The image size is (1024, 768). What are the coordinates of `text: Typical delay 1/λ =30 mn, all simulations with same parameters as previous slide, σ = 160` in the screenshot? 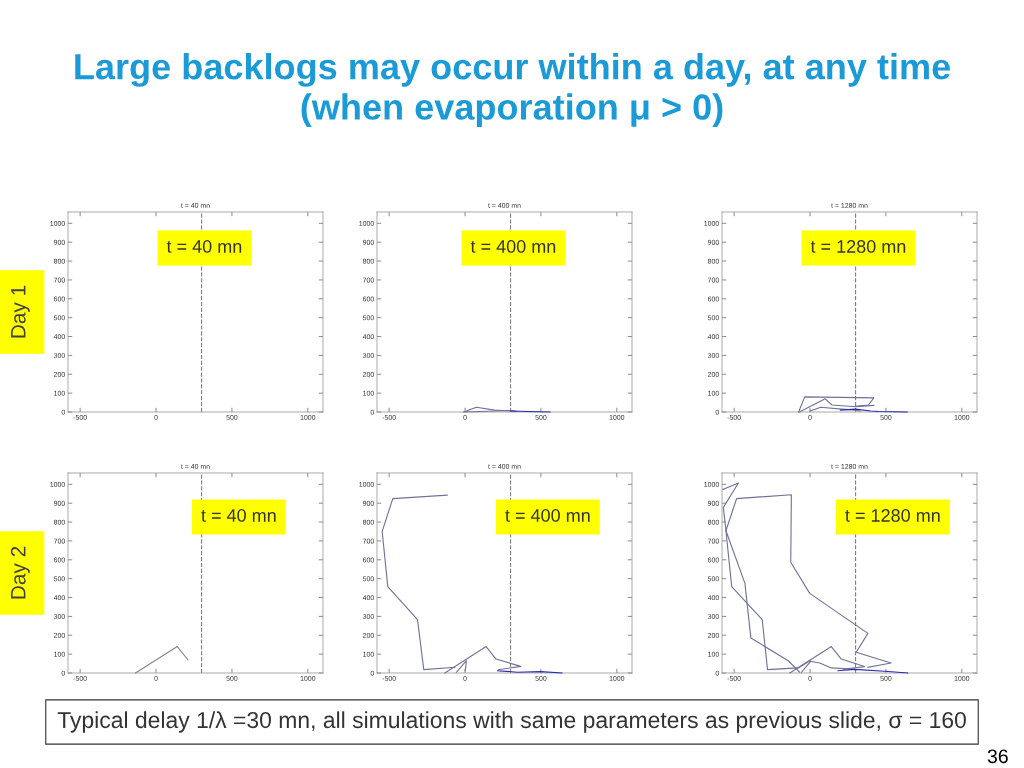 It's located at (511, 722).